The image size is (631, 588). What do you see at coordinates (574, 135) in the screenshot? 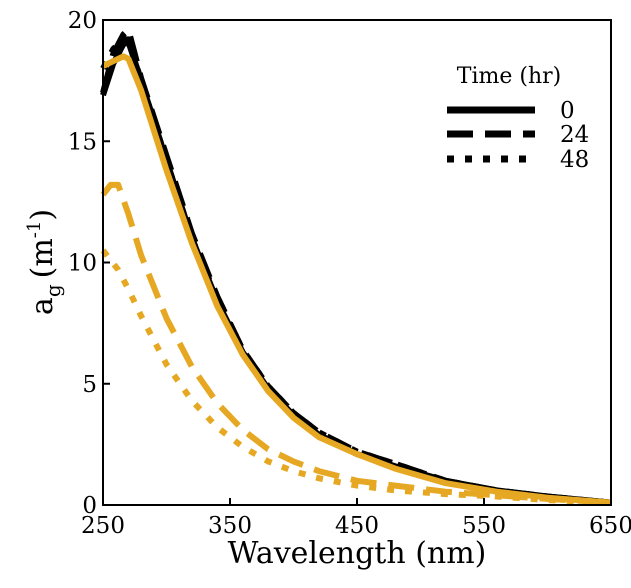
I see `legend-label-24: 24` at bounding box center [574, 135].